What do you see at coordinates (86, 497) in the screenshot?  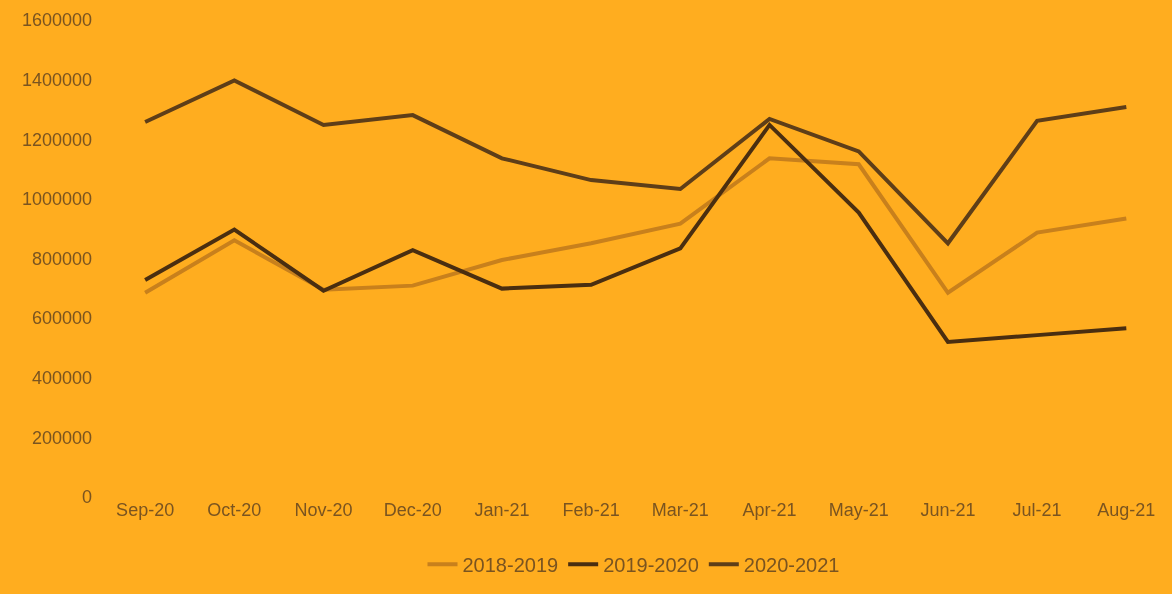 I see `y-tick-label: 0` at bounding box center [86, 497].